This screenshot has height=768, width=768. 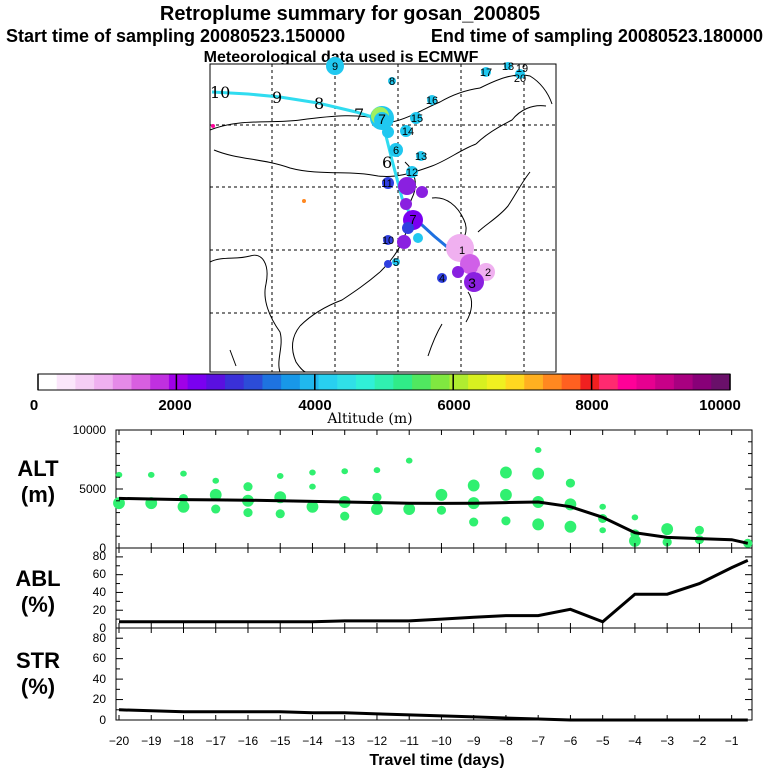 I want to click on str-panel-frame, so click(x=434, y=674).